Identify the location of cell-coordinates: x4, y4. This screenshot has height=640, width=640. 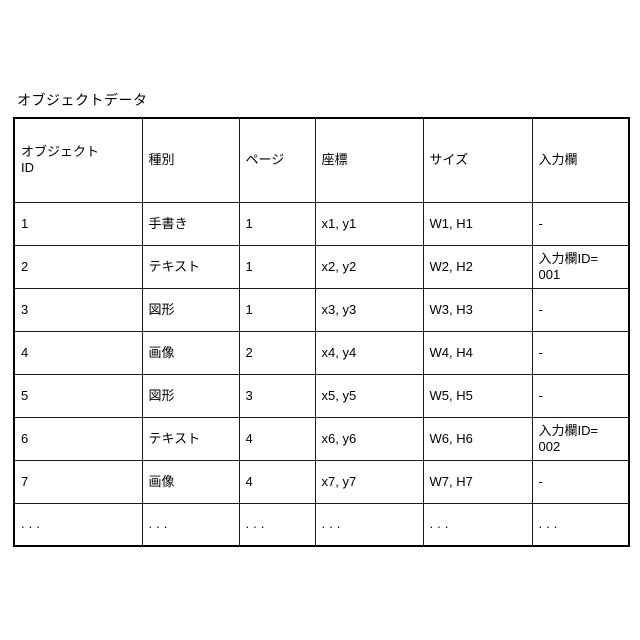
(369, 352).